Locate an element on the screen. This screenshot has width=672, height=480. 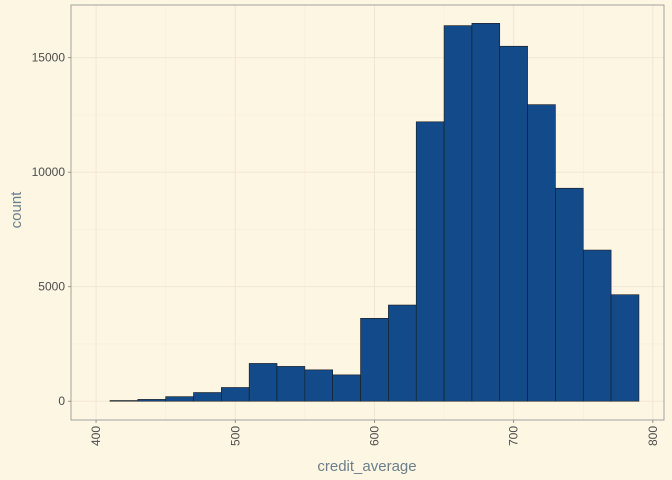
x-tick-label: 400 is located at coordinates (96, 436).